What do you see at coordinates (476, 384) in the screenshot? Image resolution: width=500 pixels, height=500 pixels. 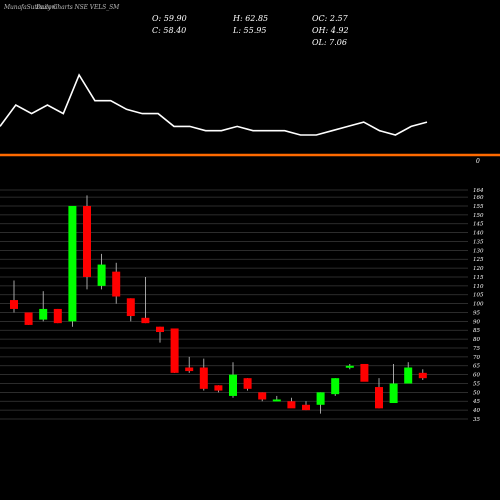 I see `y-tick-label: 55` at bounding box center [476, 384].